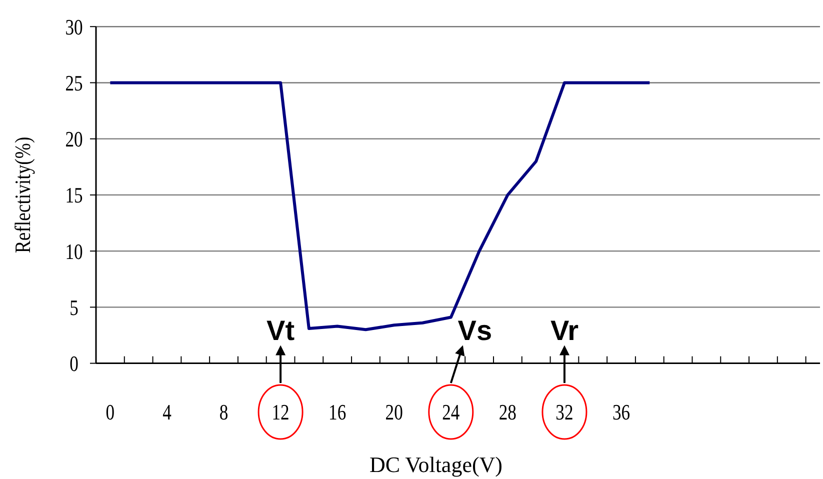  I want to click on annotation: Vr, so click(564, 330).